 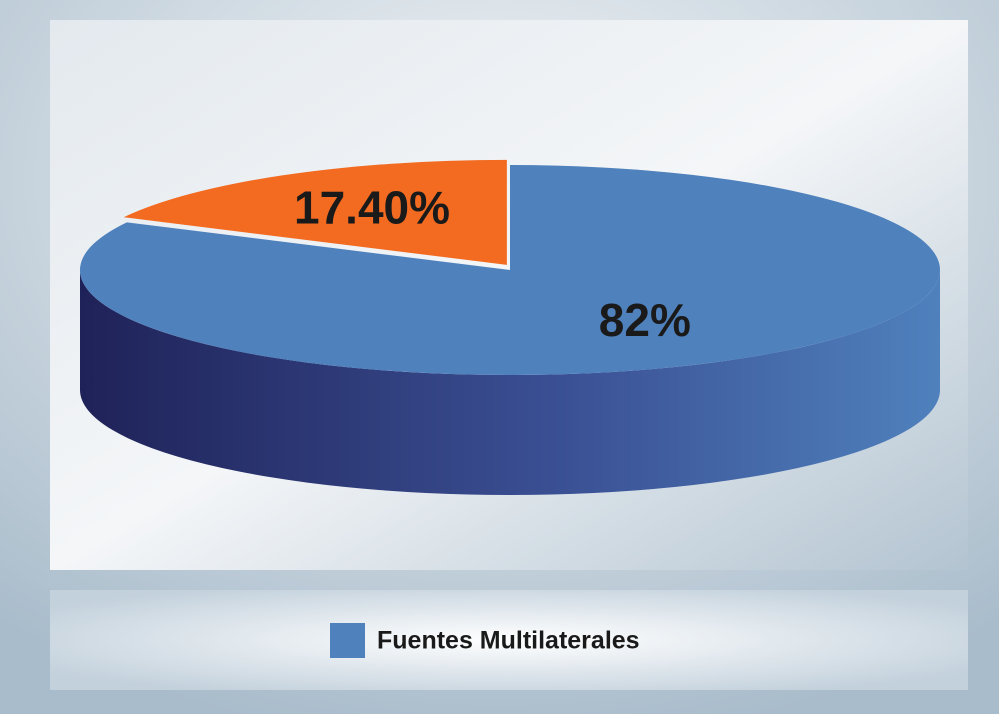 I want to click on data-label: 82%, so click(x=645, y=320).